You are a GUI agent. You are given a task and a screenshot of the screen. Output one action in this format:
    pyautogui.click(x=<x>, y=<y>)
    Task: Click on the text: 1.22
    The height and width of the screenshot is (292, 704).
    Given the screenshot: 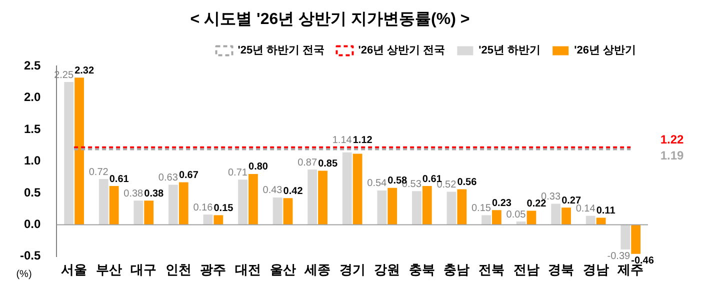 What is the action you would take?
    pyautogui.click(x=672, y=139)
    